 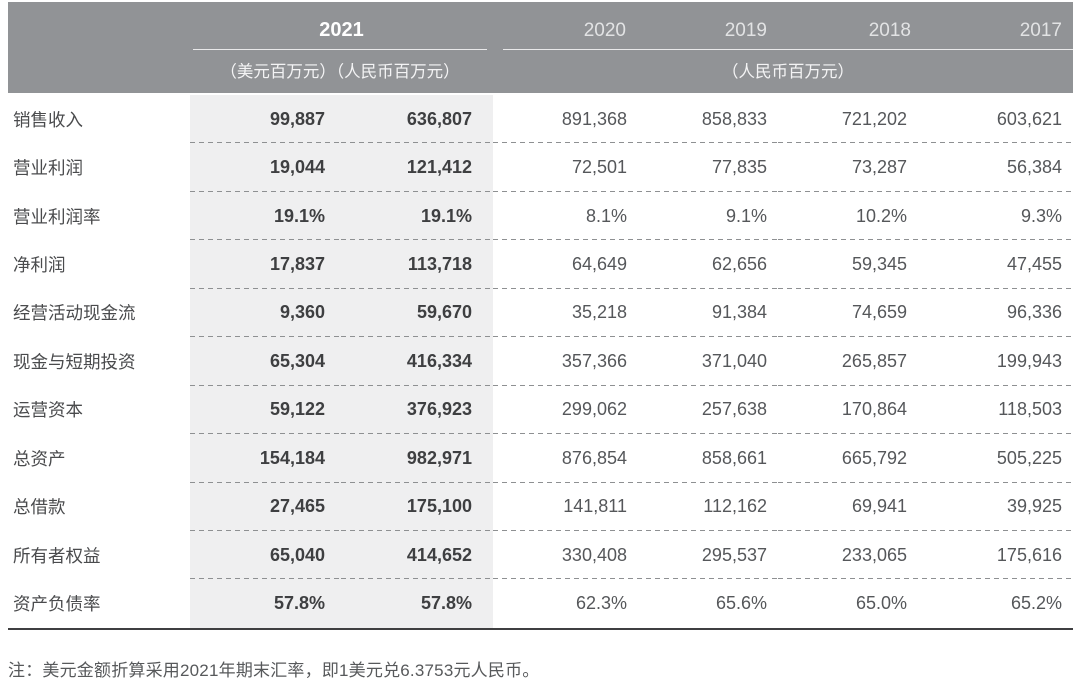 What do you see at coordinates (417, 167) in the screenshot?
I see `rmb-2021-cell: 121,412` at bounding box center [417, 167].